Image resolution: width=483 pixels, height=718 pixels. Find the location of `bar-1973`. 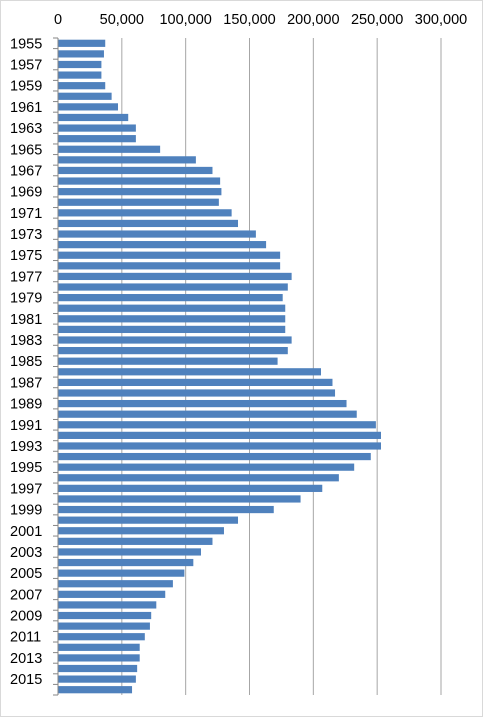

bar-1973 is located at coordinates (157, 234).